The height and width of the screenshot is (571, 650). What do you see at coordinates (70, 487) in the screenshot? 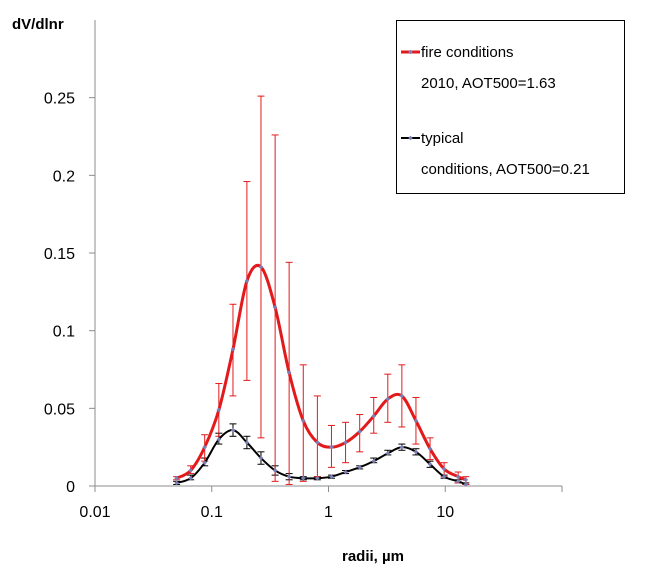
I see `y-tick-label: 0` at bounding box center [70, 487].